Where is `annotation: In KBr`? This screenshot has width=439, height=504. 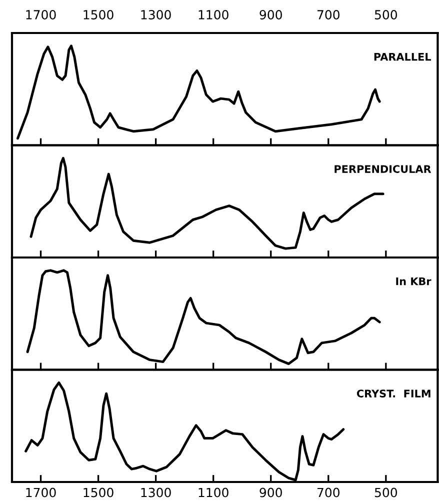 annotation: In KBr is located at coordinates (414, 281).